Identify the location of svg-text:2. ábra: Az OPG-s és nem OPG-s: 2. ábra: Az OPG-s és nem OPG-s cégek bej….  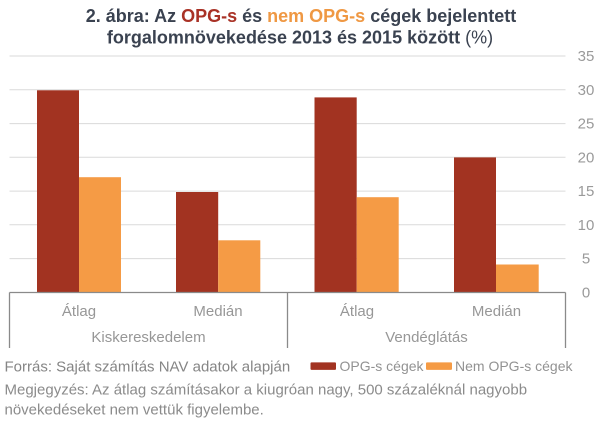
(301, 16).